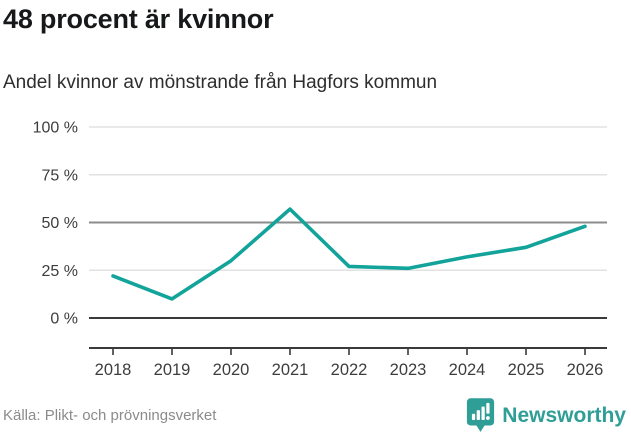  I want to click on source-note: Källa: Plikt- och prövningsverket, so click(110, 415).